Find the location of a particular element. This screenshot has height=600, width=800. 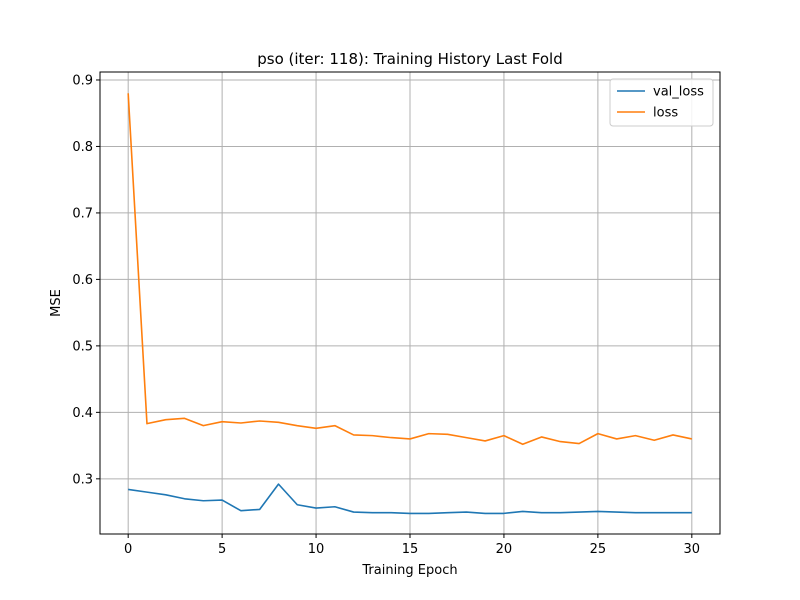

legend-label-loss: loss is located at coordinates (665, 113).